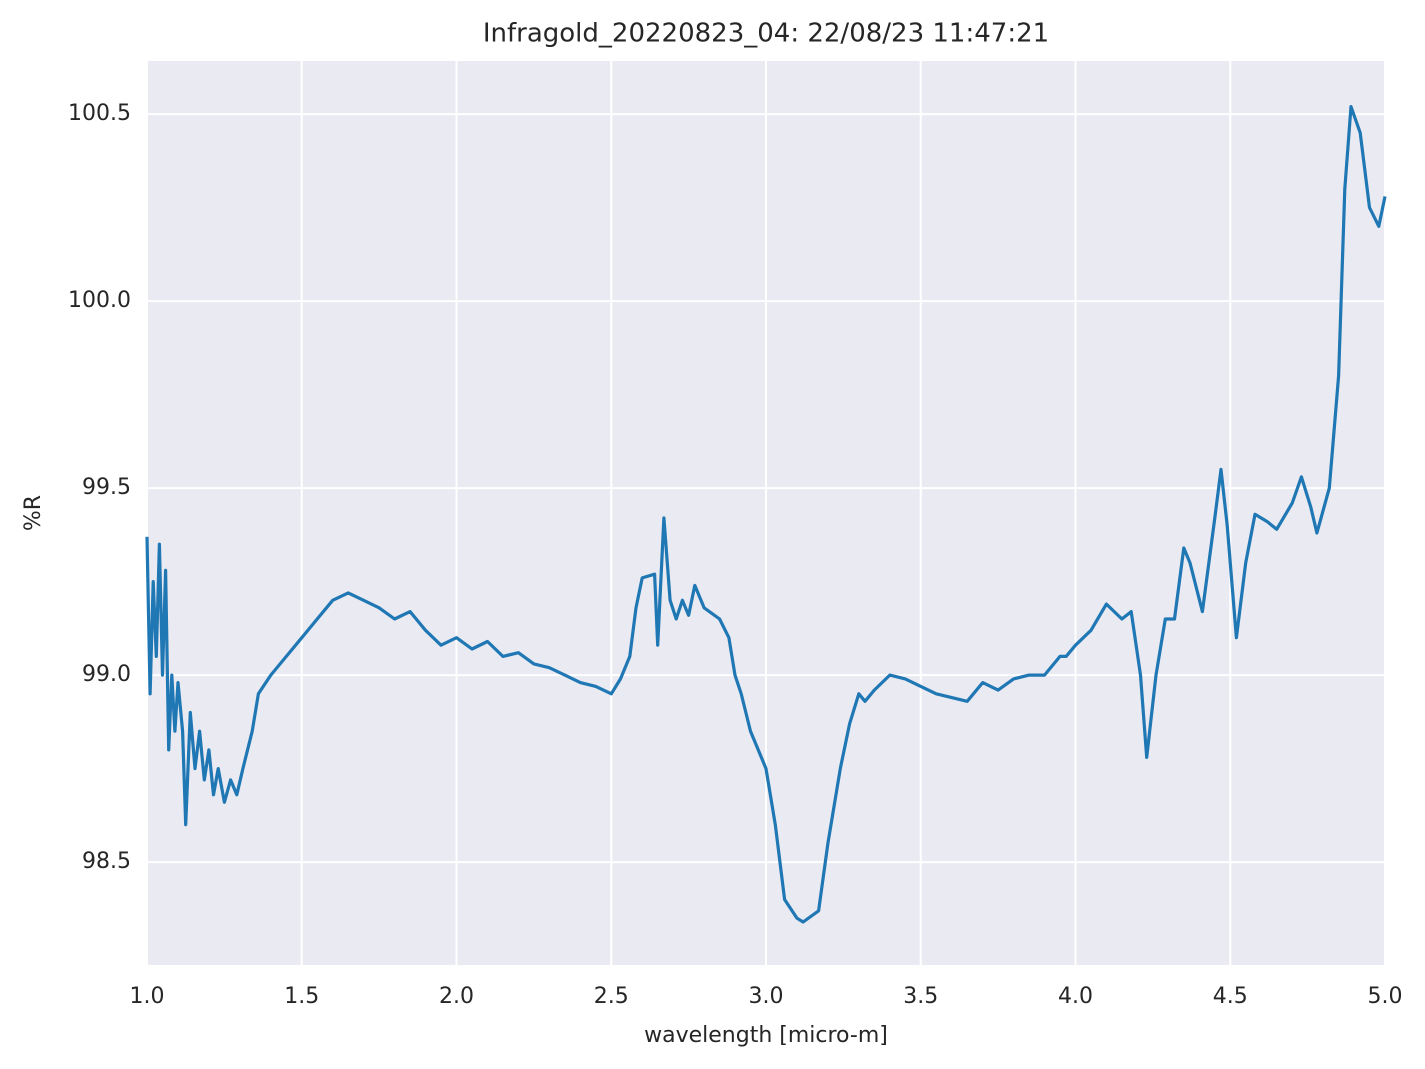  Describe the element at coordinates (766, 1035) in the screenshot. I see `x-axis-label: wavelength [micro-m]` at that location.